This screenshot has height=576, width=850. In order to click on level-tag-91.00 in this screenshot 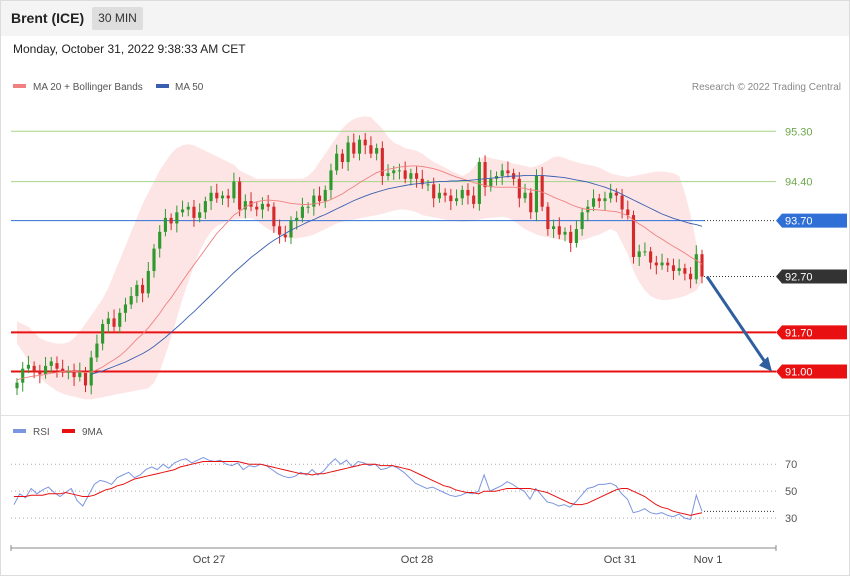, I will do `click(811, 371)`.